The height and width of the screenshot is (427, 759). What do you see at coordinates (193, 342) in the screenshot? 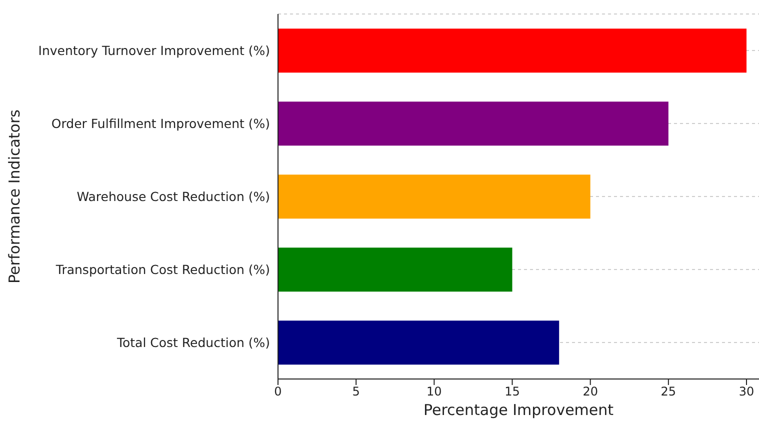
I see `y-tick-label: Total Cost Reduction (%)` at bounding box center [193, 342].